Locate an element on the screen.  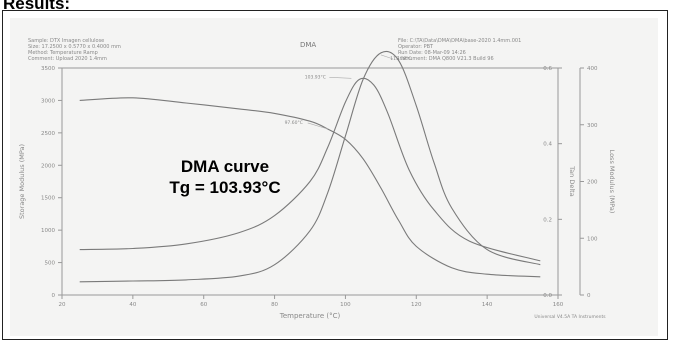
x-tick-label: 140 is located at coordinates (487, 305).